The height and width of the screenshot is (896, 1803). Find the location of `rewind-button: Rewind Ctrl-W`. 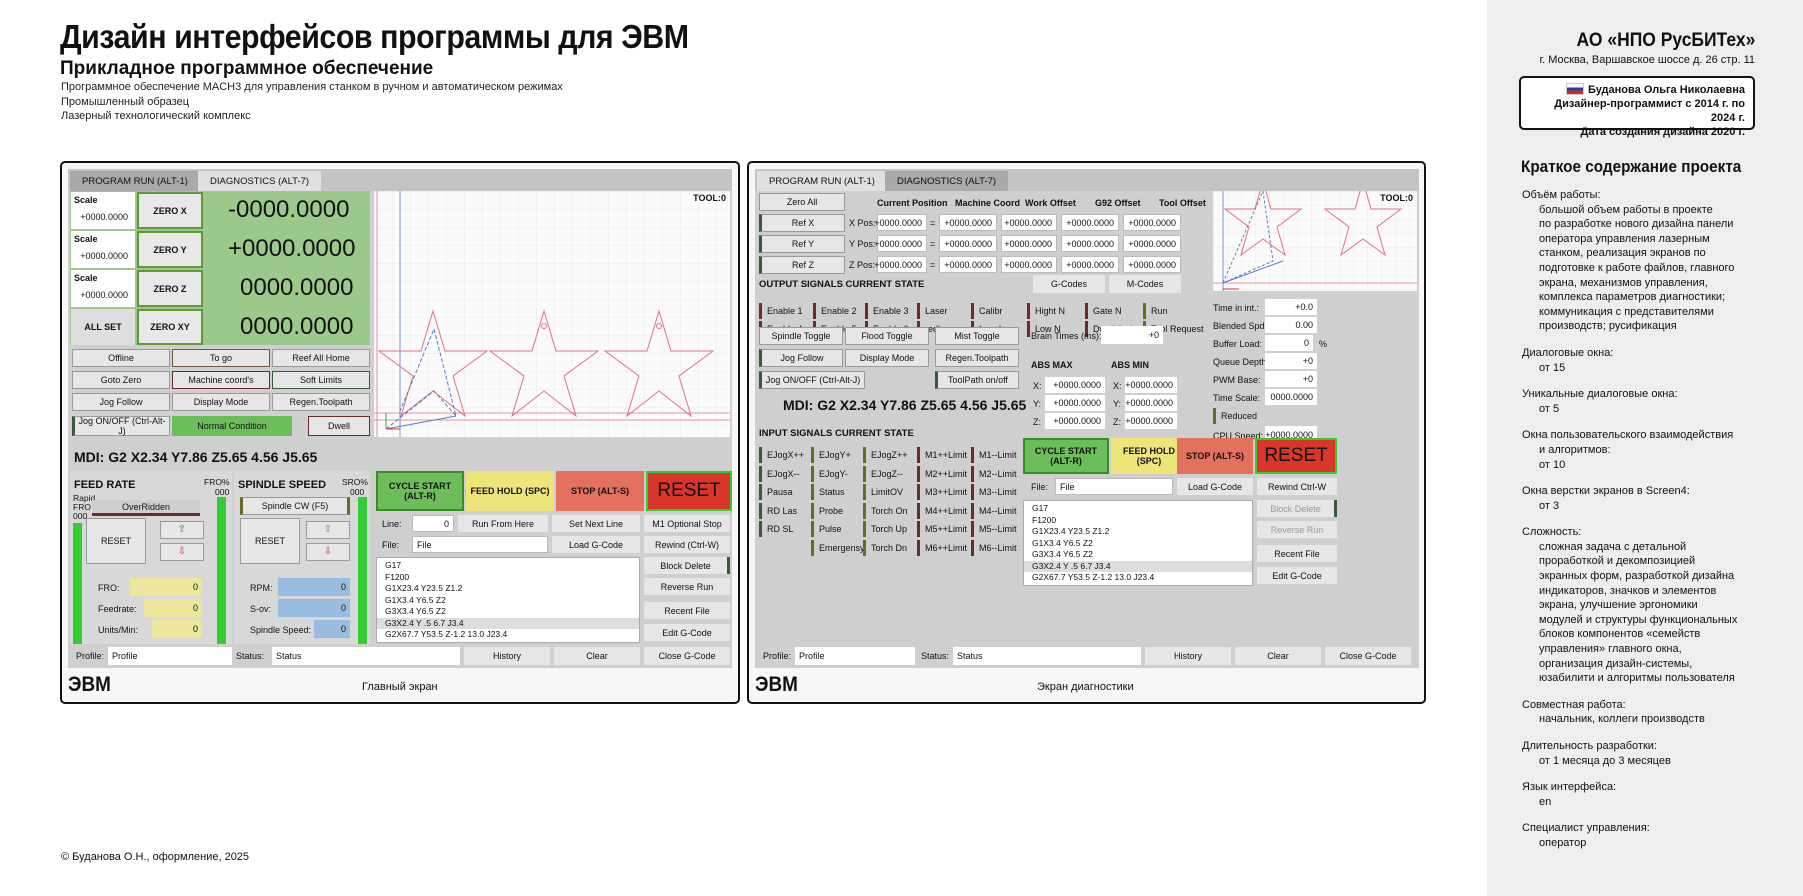

rewind-button: Rewind Ctrl-W is located at coordinates (1297, 486).